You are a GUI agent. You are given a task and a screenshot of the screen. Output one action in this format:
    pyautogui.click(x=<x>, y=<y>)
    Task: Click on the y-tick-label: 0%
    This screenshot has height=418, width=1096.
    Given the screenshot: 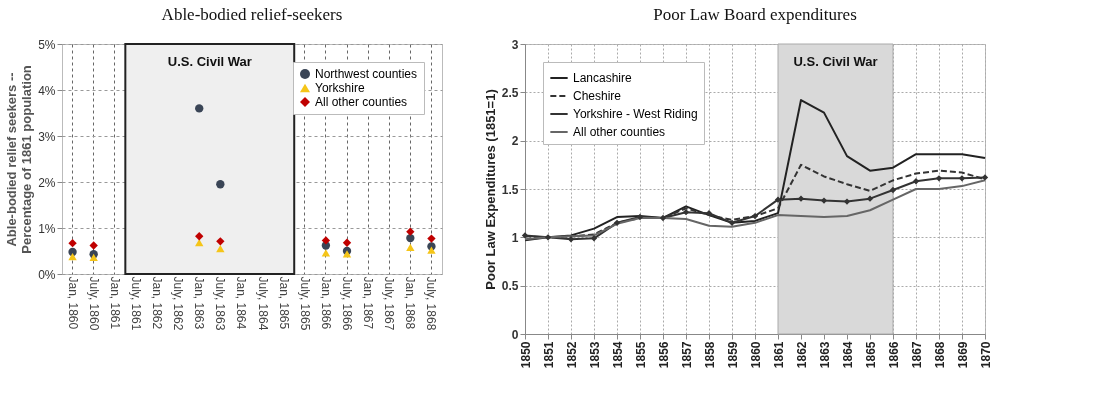 What is the action you would take?
    pyautogui.click(x=47, y=274)
    